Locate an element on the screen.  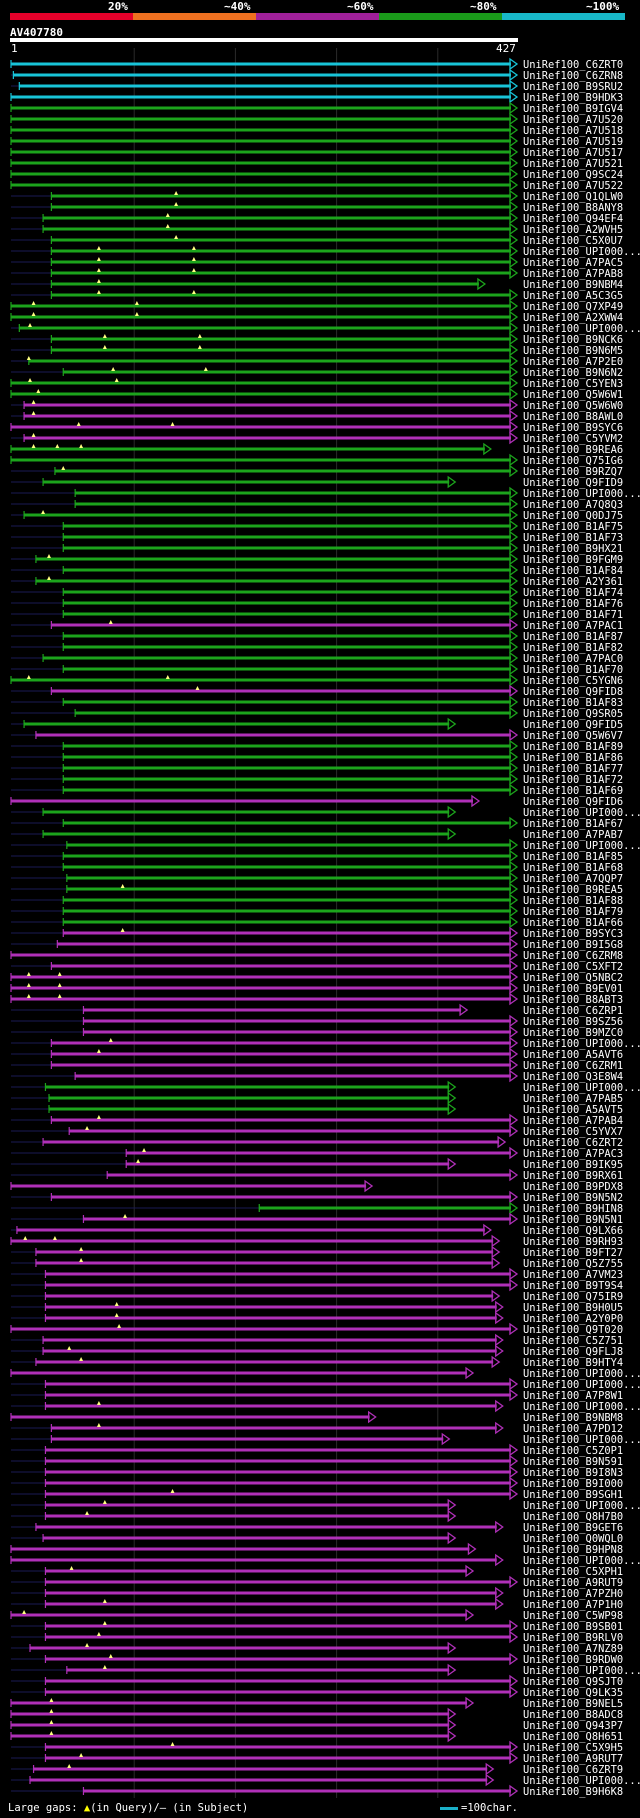
legend-label: ~40% is located at coordinates (237, 6).